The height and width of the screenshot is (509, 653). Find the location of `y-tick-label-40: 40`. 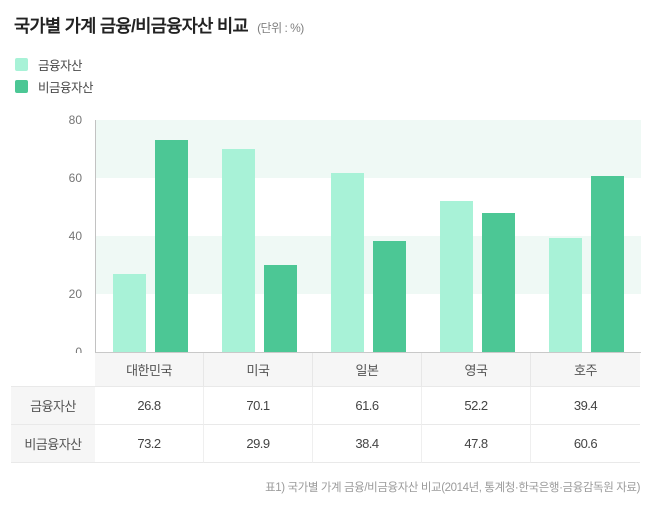

y-tick-label-40: 40 is located at coordinates (75, 236).